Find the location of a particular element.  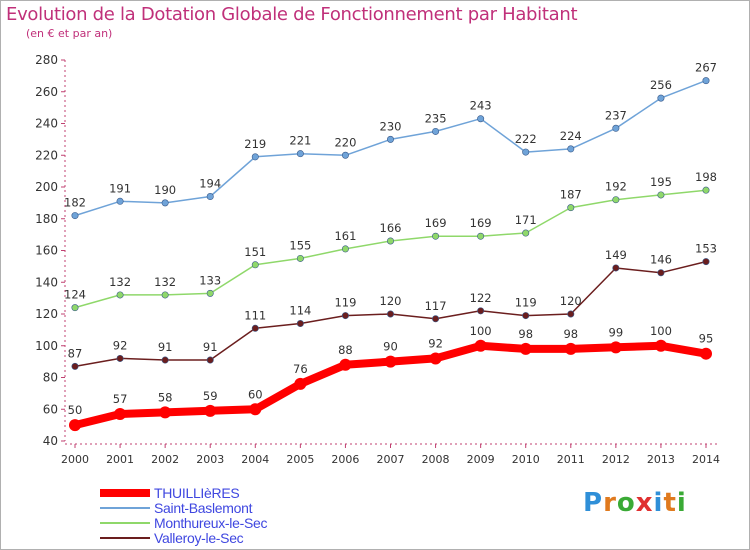

proxiti-logo: Proxiti is located at coordinates (635, 503).